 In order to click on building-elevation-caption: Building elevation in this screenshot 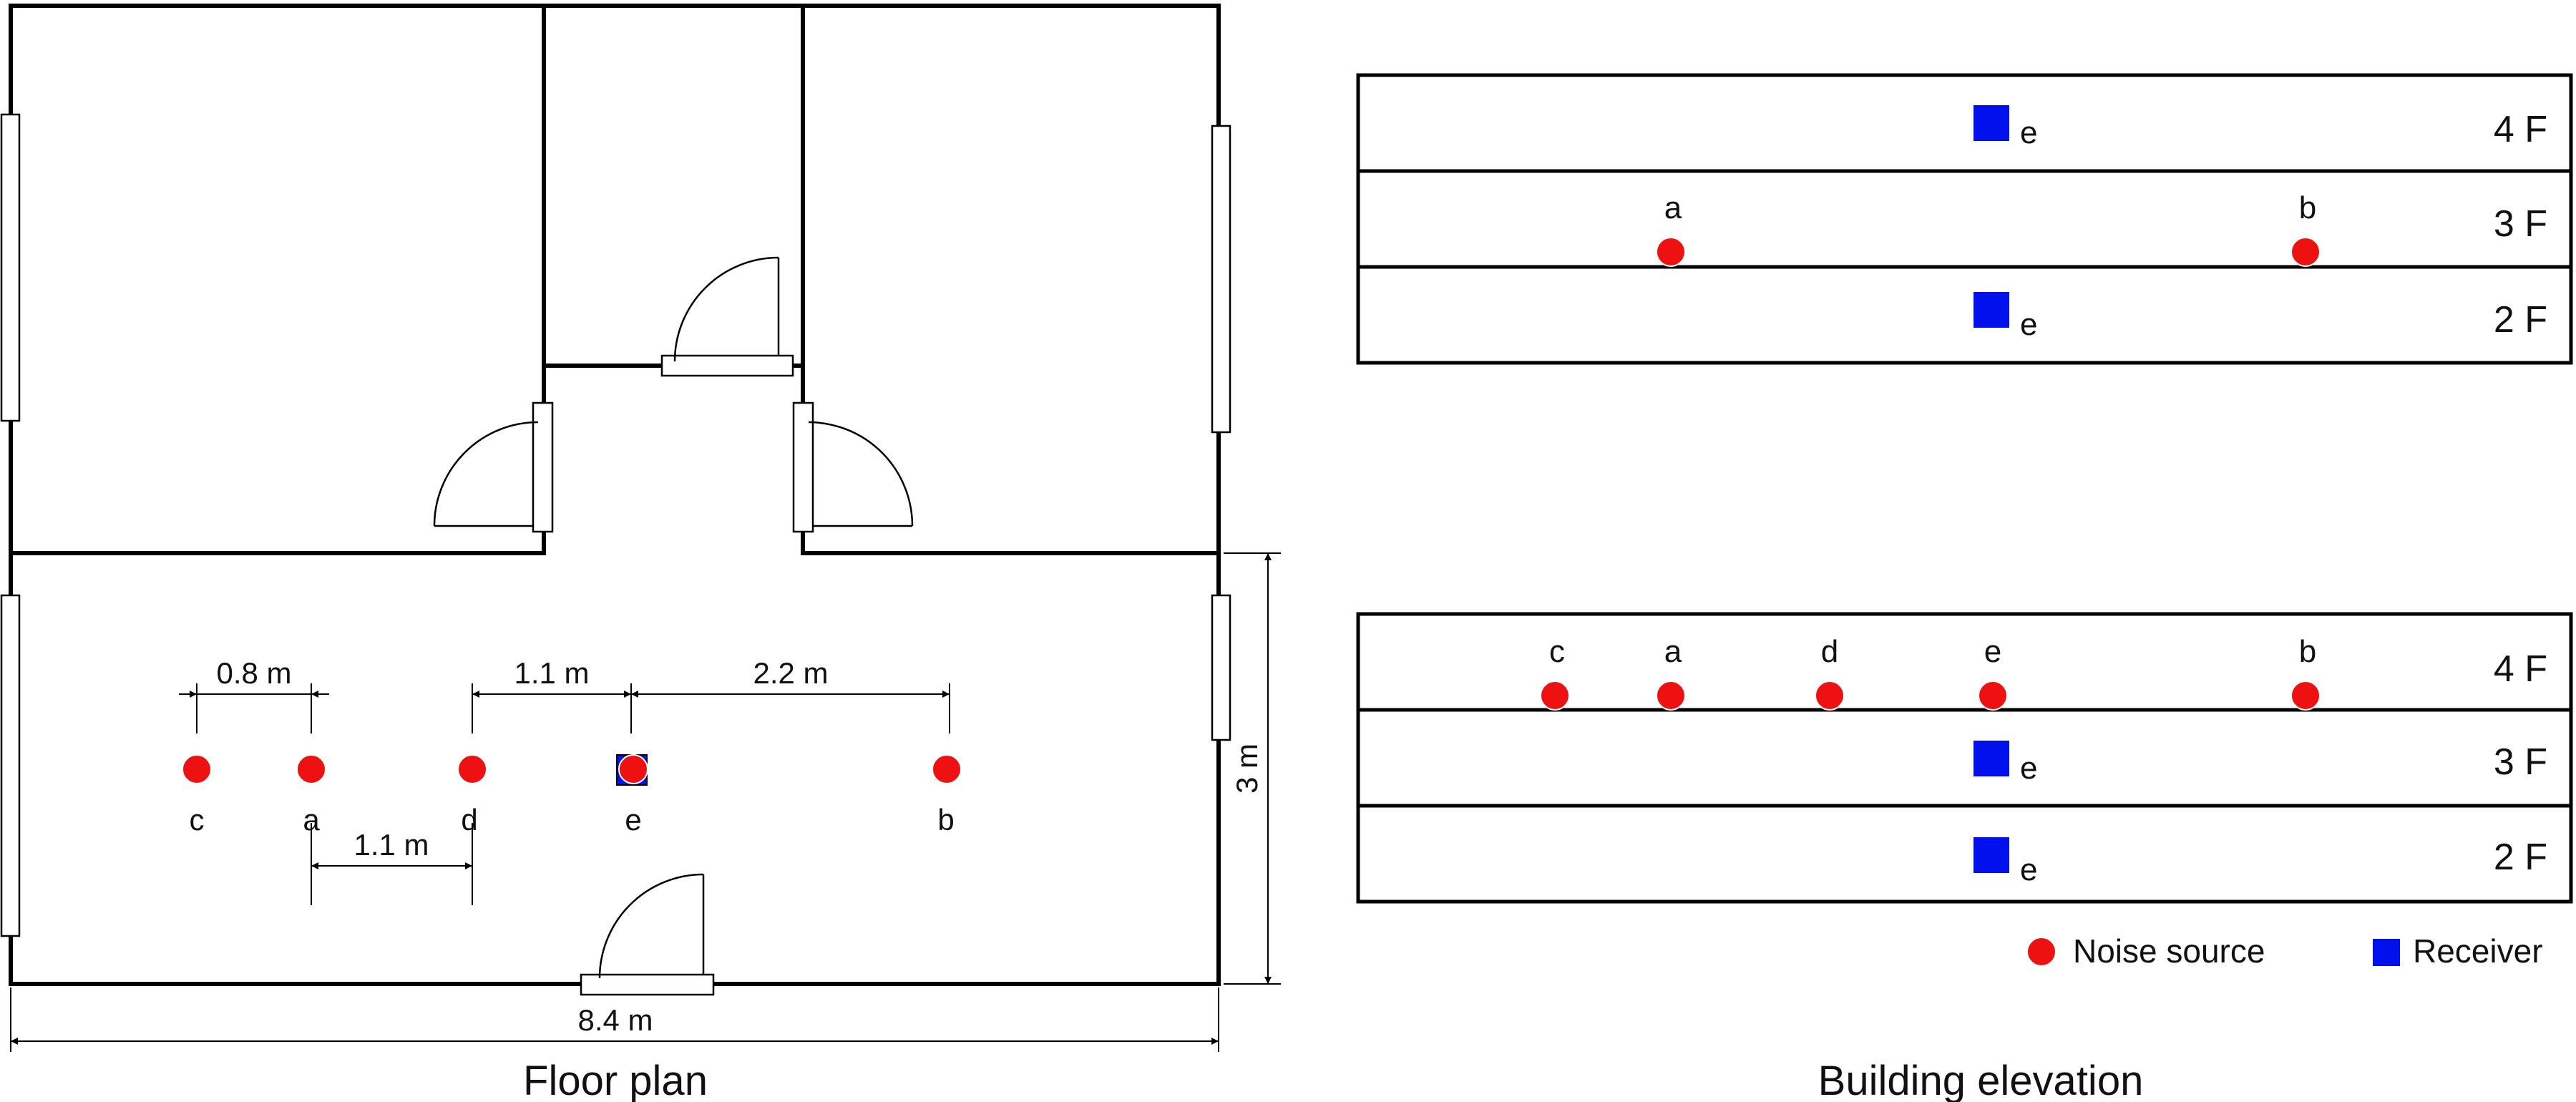, I will do `click(1981, 1080)`.